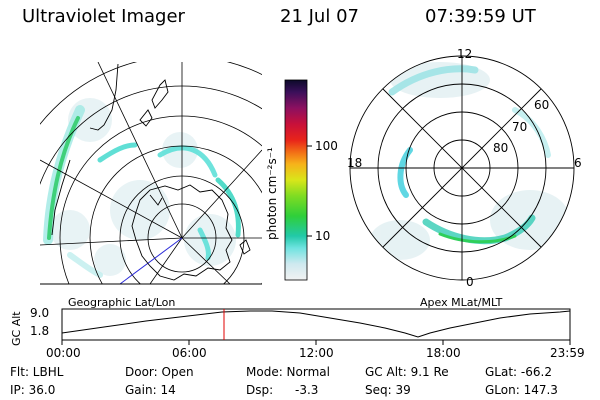 The image size is (600, 400). Describe the element at coordinates (461, 302) in the screenshot. I see `right-panel-caption: Apex MLat/MLT` at that location.